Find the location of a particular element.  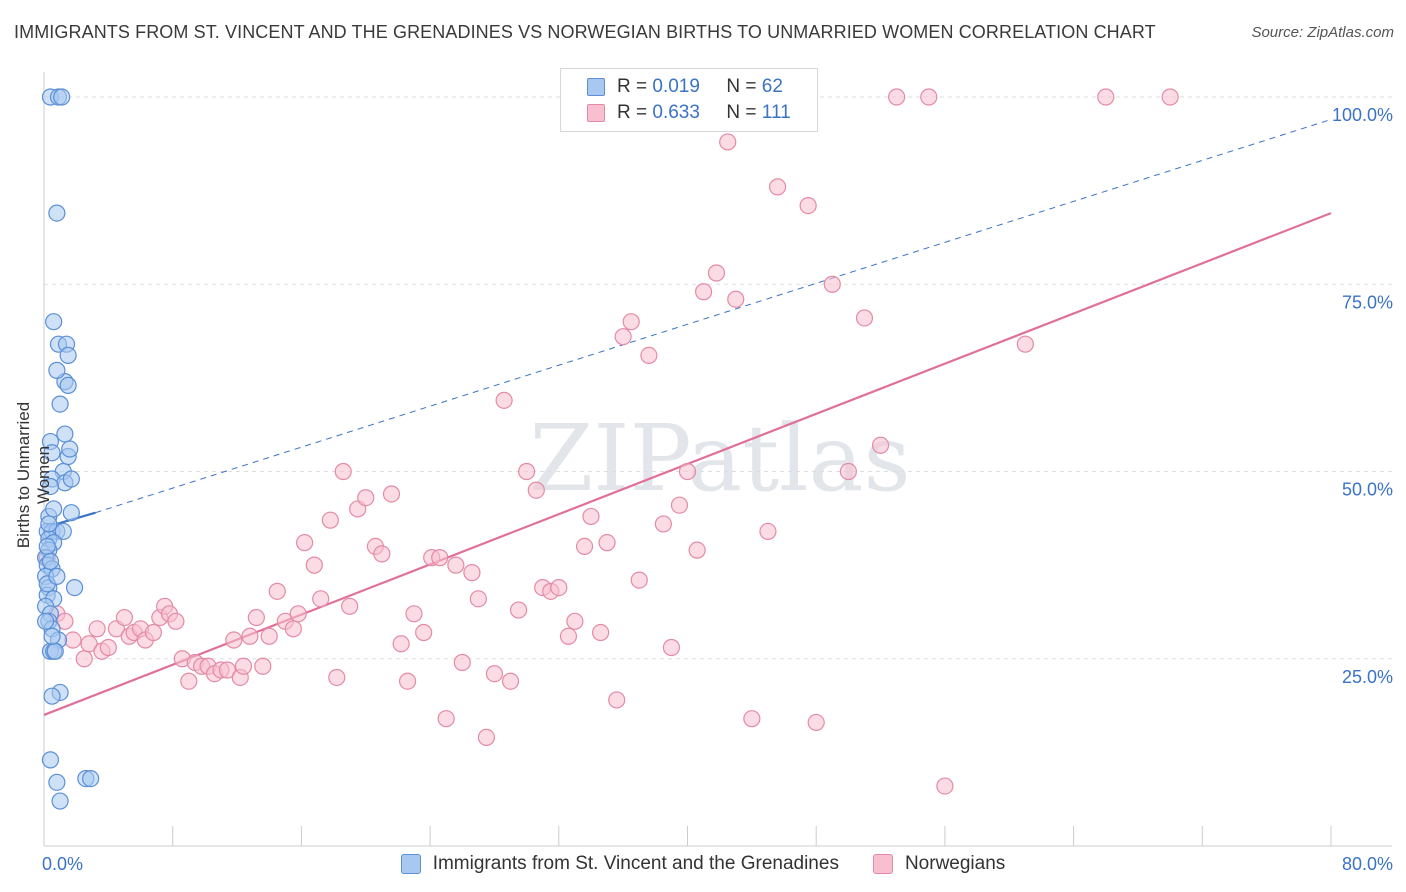

svg-immigrants-points is located at coordinates (68, 449).